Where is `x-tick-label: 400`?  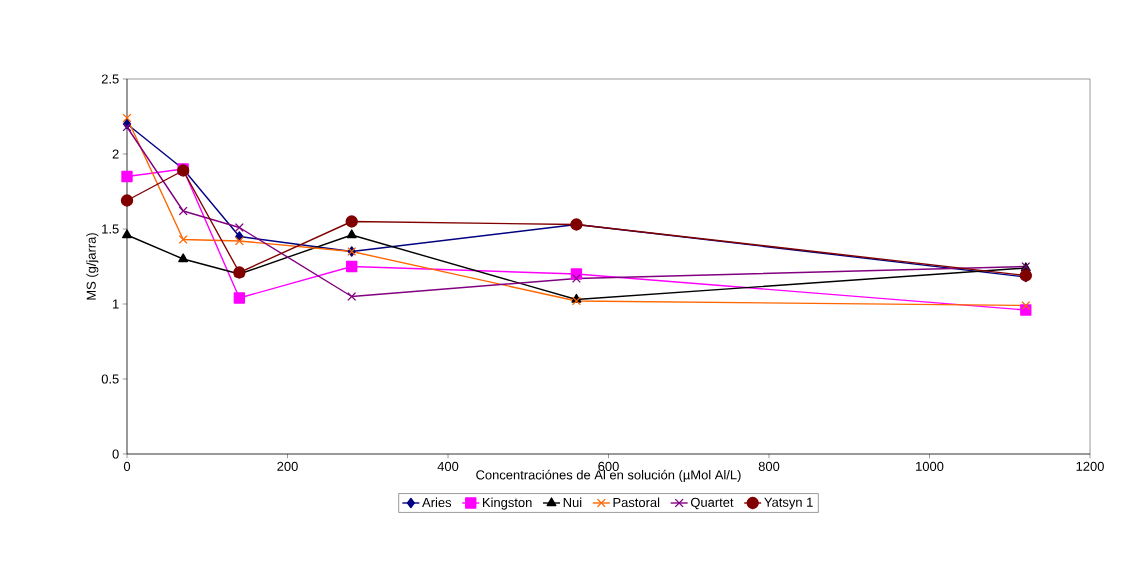 x-tick-label: 400 is located at coordinates (448, 466).